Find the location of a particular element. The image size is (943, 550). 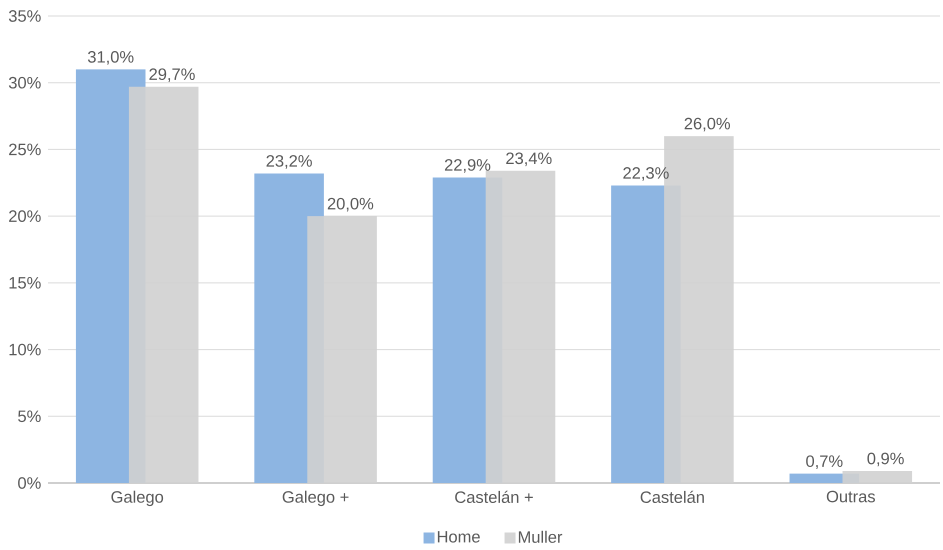

x-tick-label: Galego is located at coordinates (137, 498).